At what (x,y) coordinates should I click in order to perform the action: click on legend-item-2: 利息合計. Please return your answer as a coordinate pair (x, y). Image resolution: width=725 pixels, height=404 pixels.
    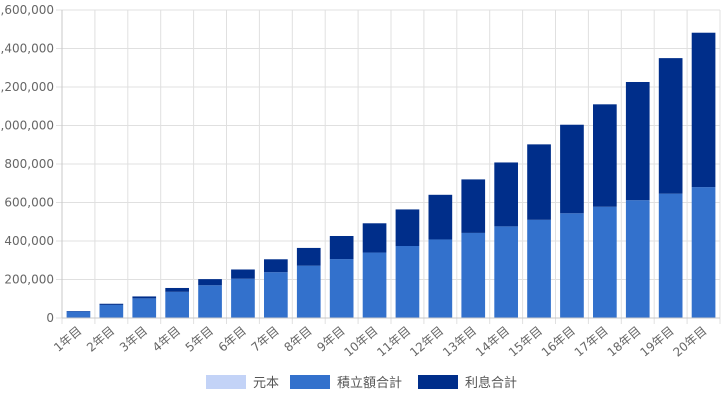
    Looking at the image, I should click on (467, 383).